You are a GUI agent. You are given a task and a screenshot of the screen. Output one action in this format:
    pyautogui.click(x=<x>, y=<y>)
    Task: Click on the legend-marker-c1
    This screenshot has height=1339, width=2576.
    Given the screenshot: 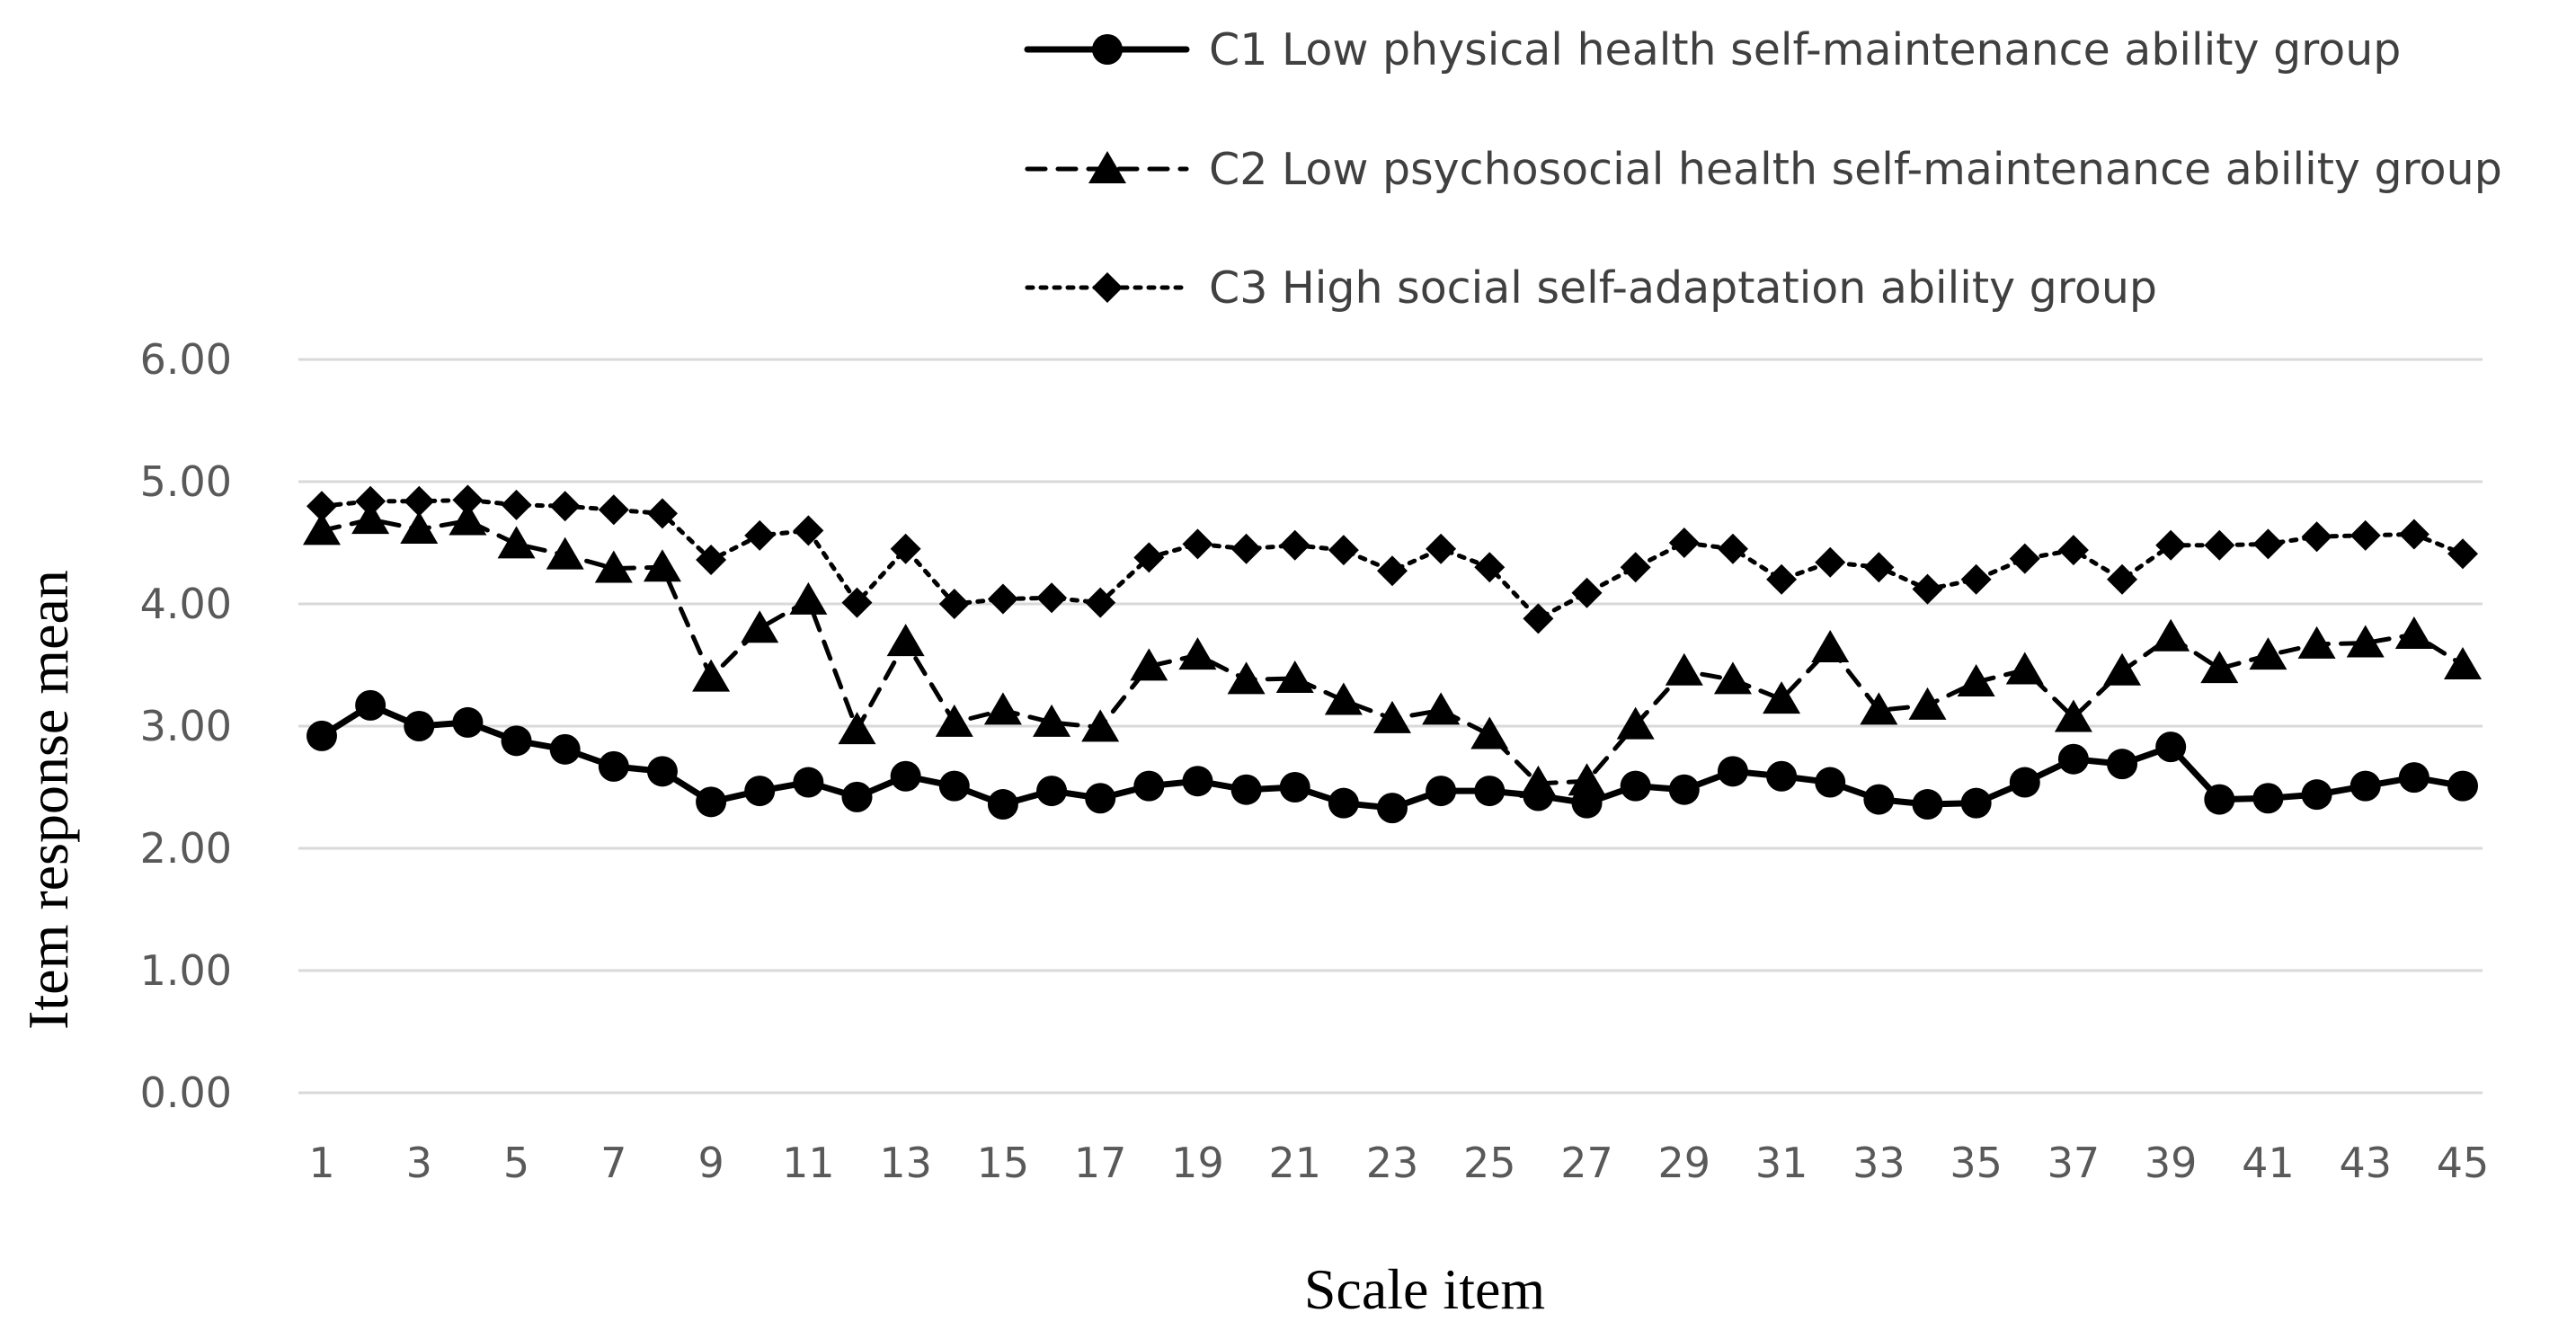 What is the action you would take?
    pyautogui.click(x=1107, y=50)
    